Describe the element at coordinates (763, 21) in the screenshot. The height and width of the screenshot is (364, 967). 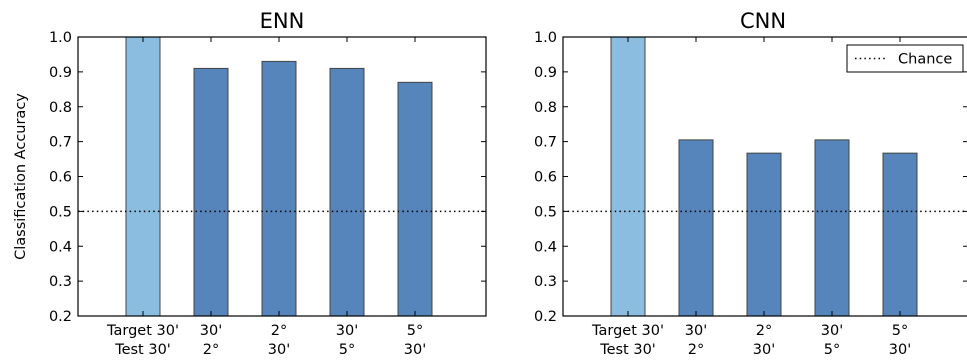
I see `chart-title: CNN` at that location.